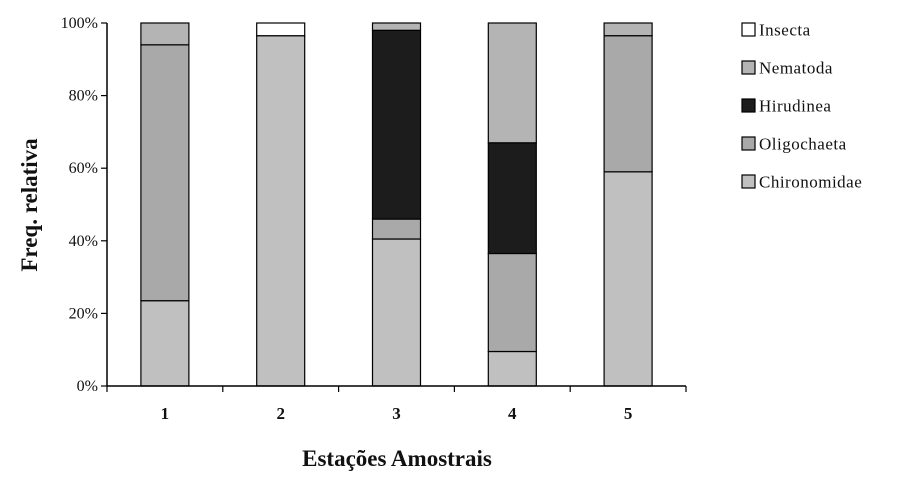 Image resolution: width=914 pixels, height=478 pixels. I want to click on y-tick-label: 80%, so click(83, 96).